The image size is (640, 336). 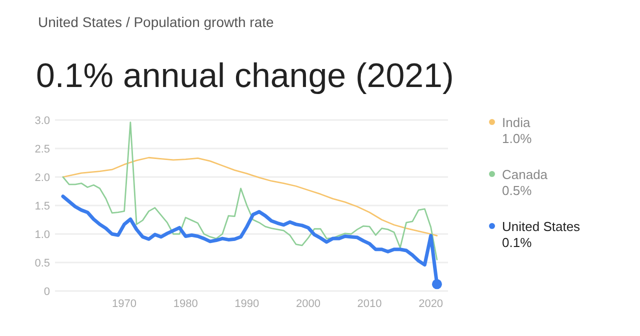 I want to click on y-tick-label: 1.5, so click(x=42, y=206).